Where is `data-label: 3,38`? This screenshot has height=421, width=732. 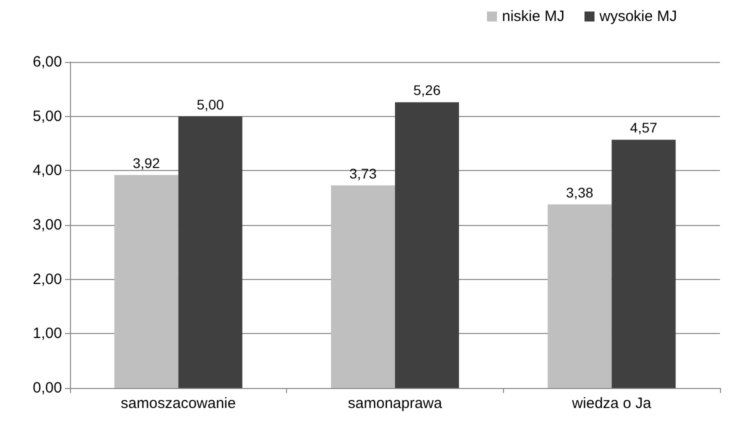 data-label: 3,38 is located at coordinates (580, 192).